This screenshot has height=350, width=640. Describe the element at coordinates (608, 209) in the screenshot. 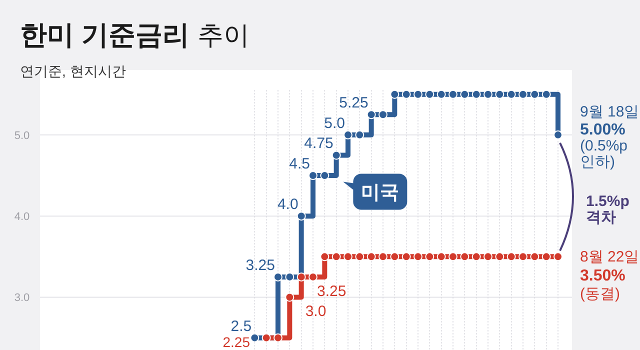

I see `text: 1.5%p 격차` at that location.